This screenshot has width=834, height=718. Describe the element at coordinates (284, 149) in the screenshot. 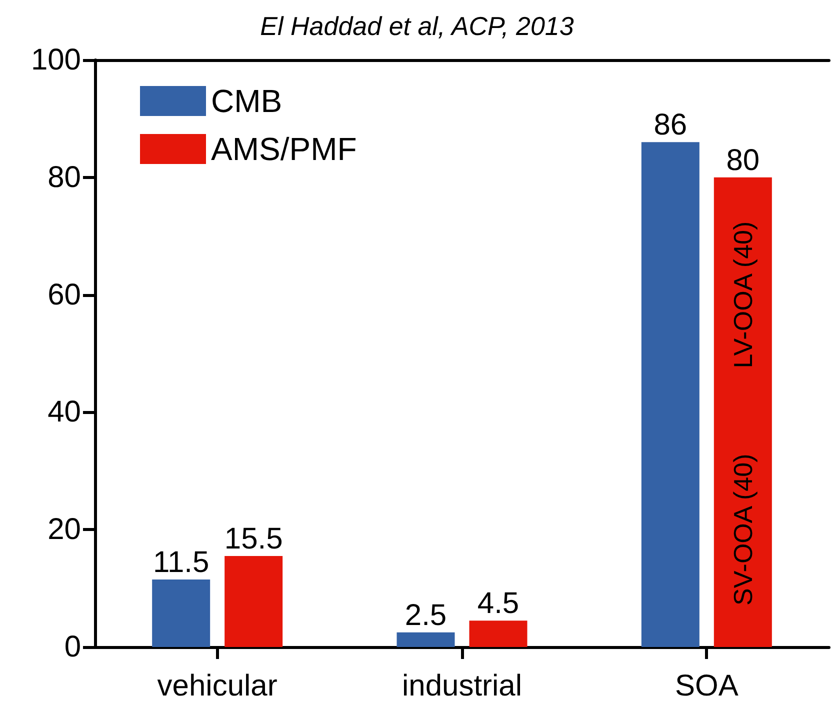

I see `legend-label: AMS/PMF` at that location.